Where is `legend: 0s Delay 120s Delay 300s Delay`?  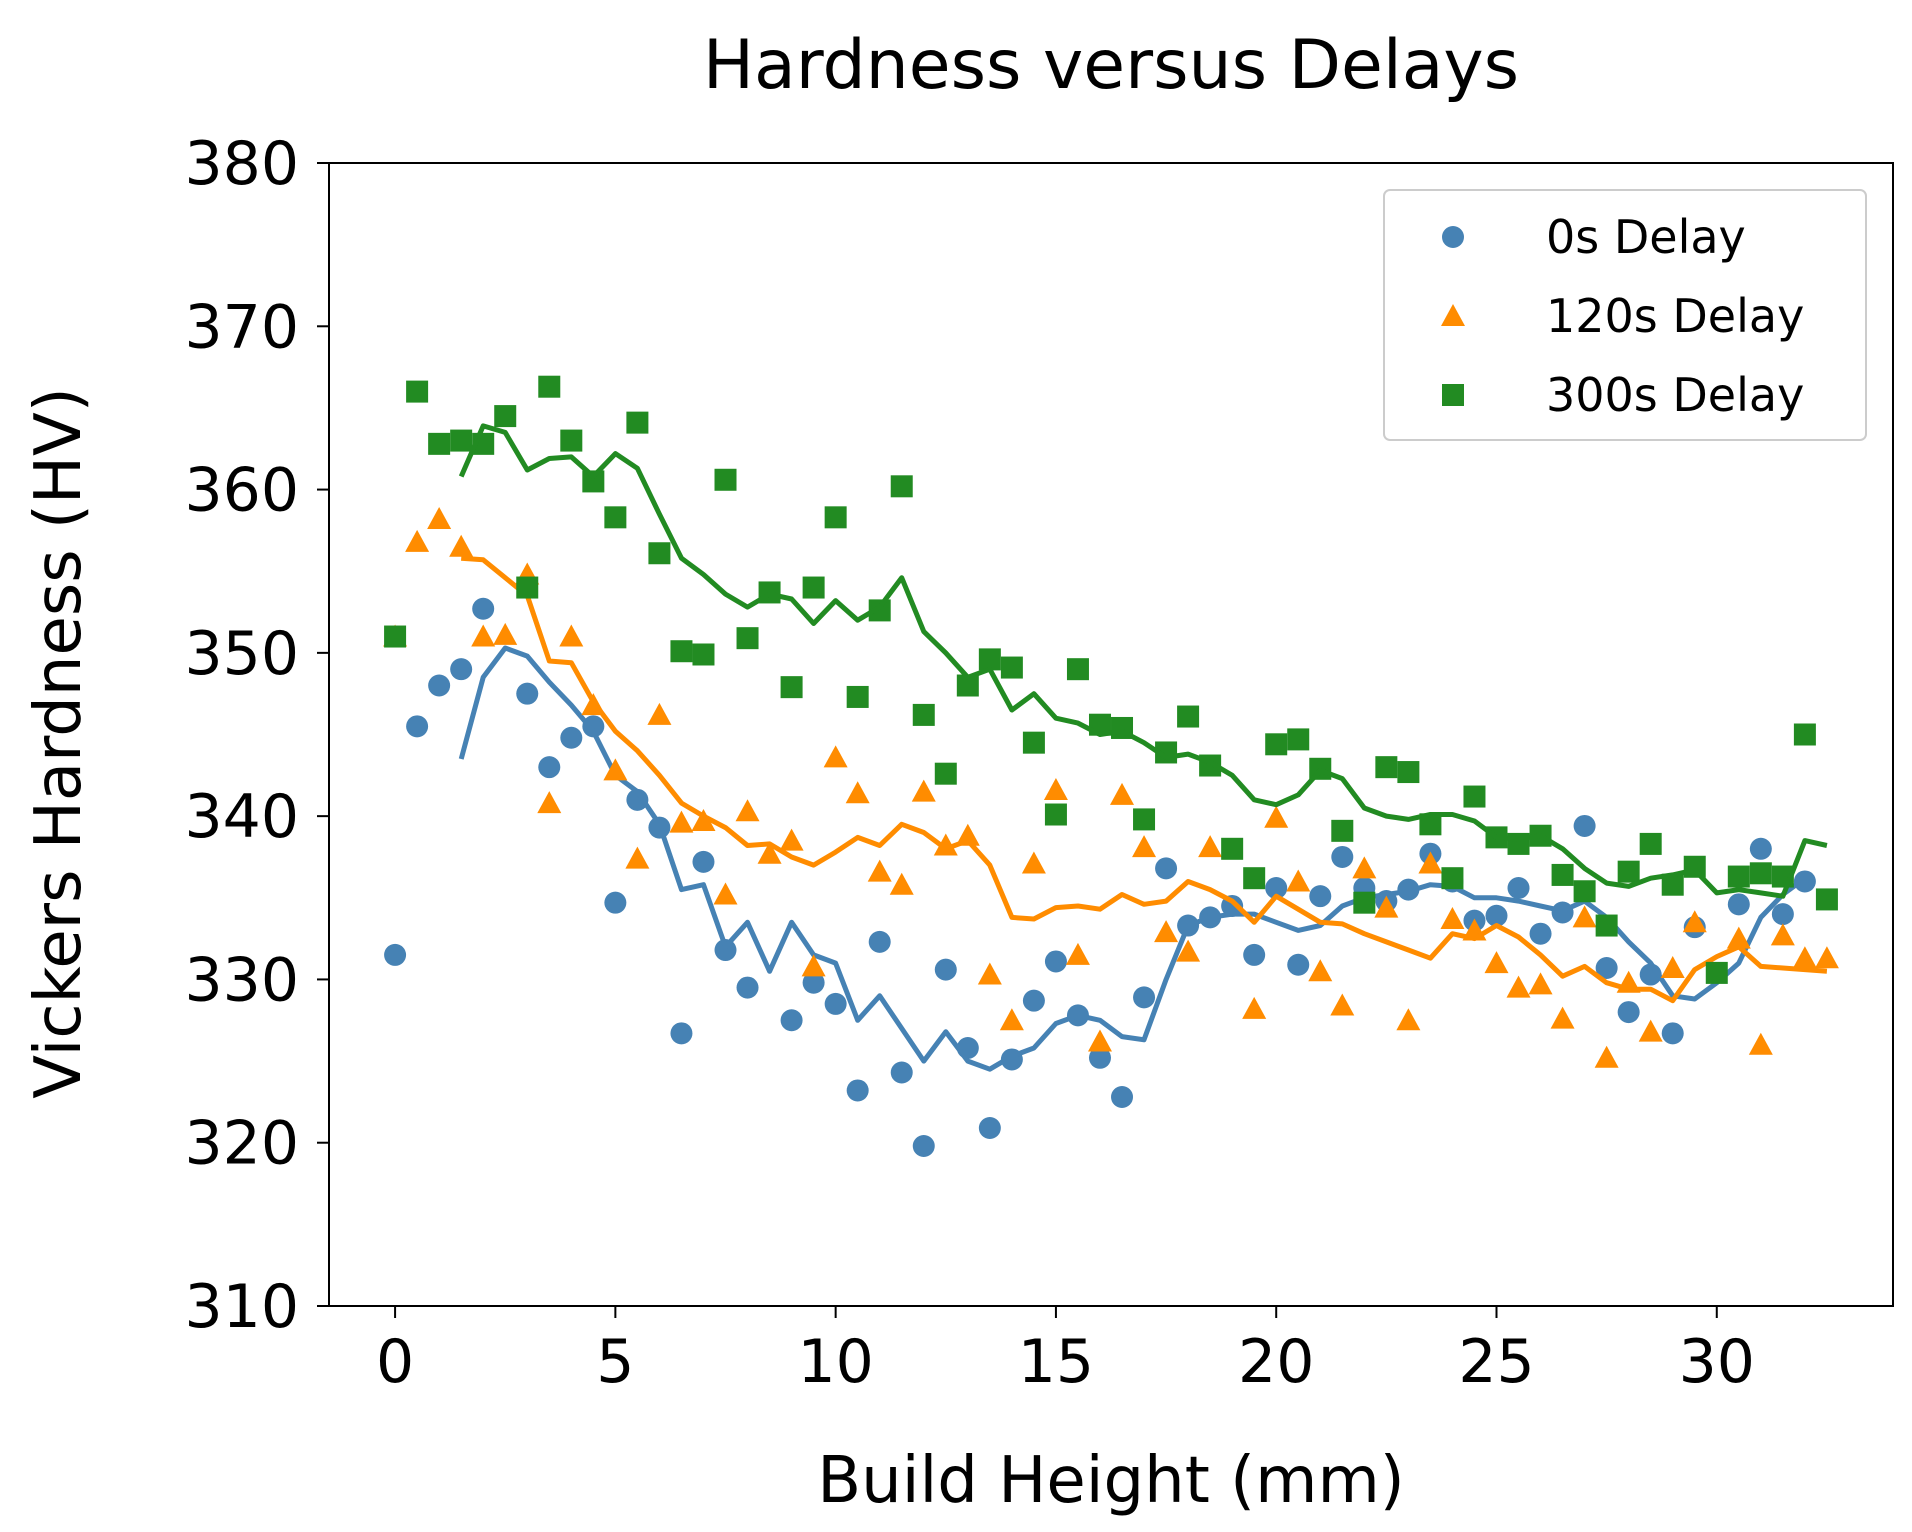 legend: 0s Delay 120s Delay 300s Delay is located at coordinates (1625, 315).